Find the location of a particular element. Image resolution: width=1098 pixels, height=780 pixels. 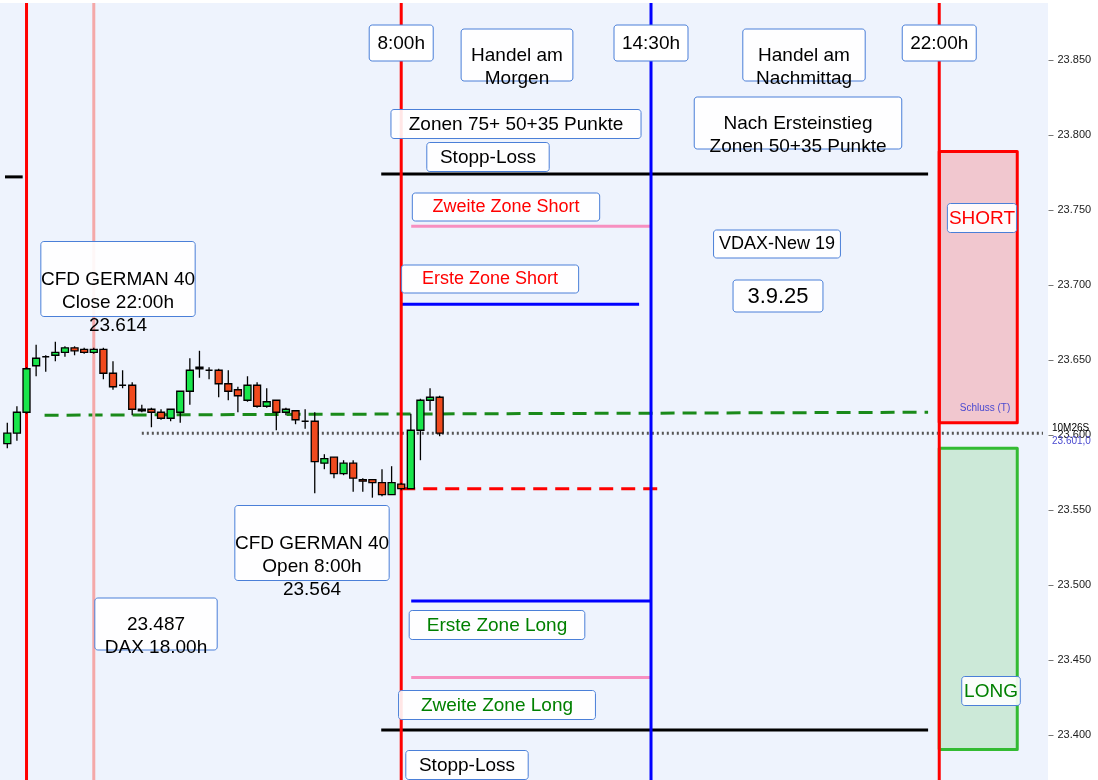

annotation: VDAX-New 19 is located at coordinates (777, 243).